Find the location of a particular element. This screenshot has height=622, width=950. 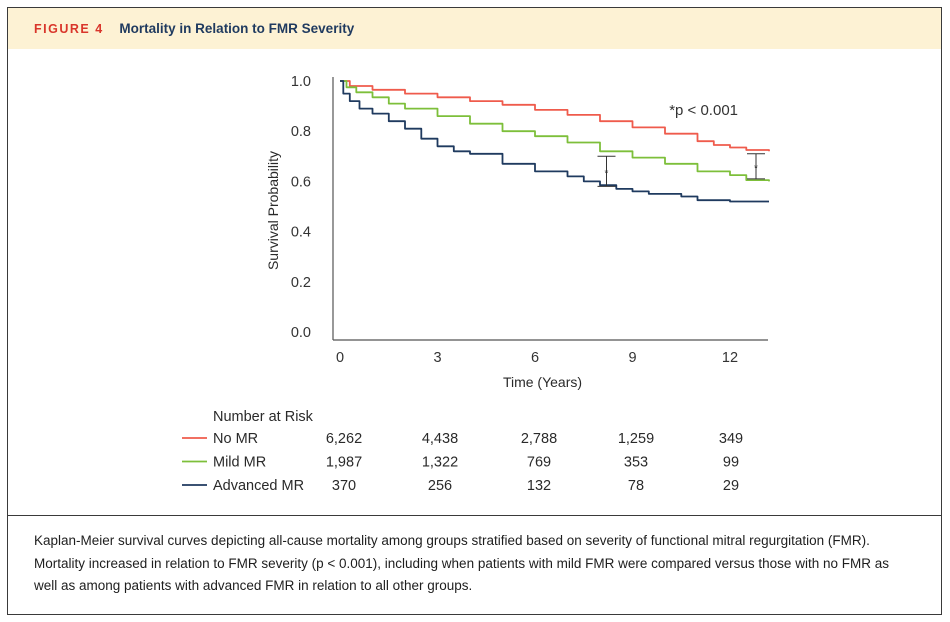

caption-divider is located at coordinates (474, 515).